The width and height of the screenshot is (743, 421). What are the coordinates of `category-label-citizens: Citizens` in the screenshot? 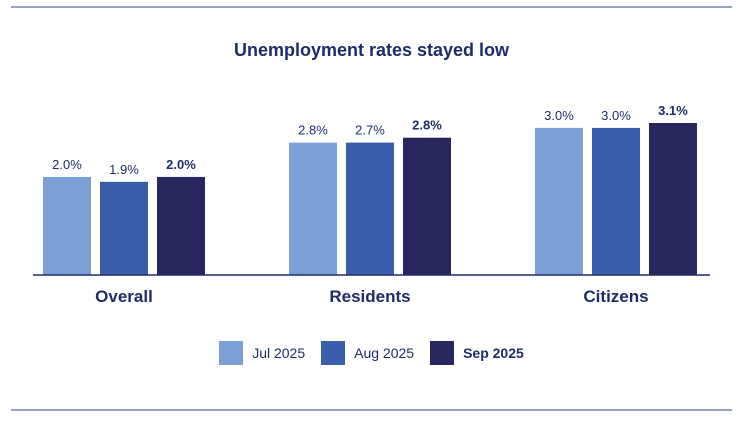 It's located at (615, 296).